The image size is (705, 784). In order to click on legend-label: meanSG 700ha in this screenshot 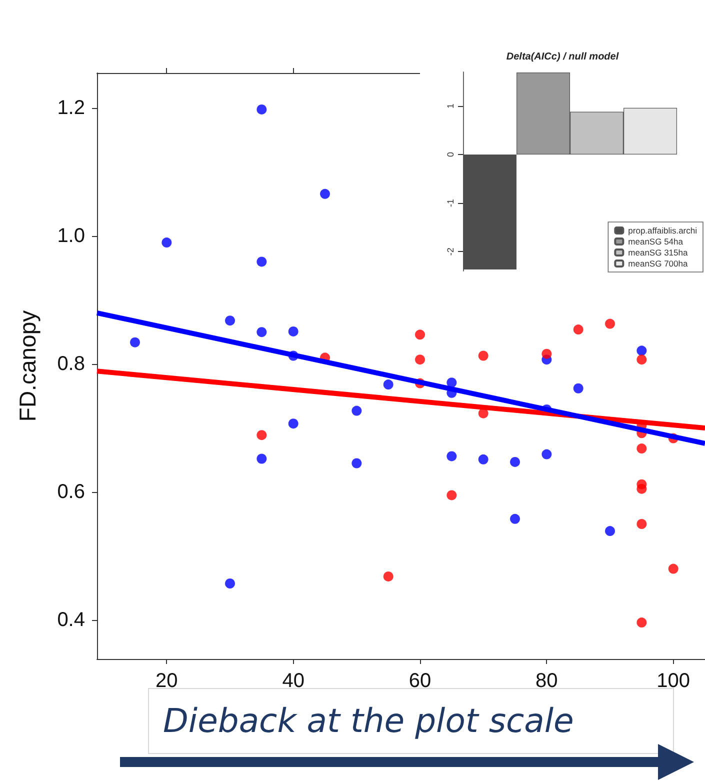, I will do `click(658, 263)`.